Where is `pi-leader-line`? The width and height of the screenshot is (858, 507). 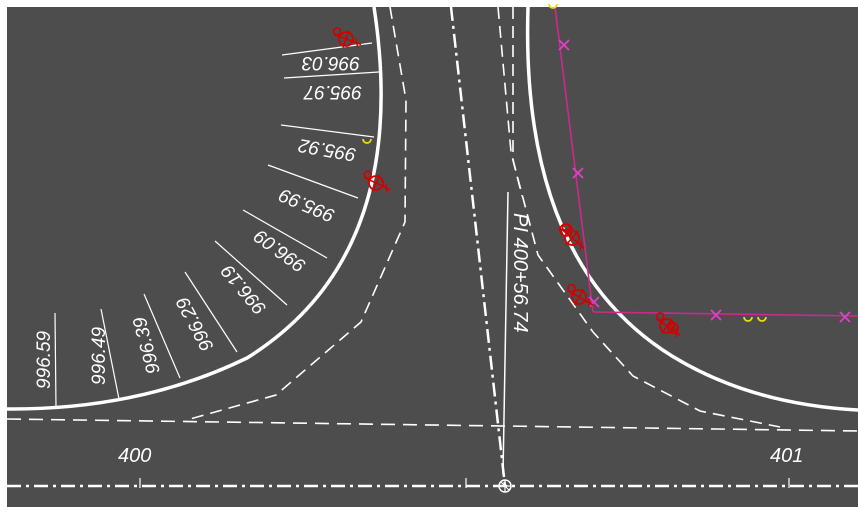 pi-leader-line is located at coordinates (505, 333).